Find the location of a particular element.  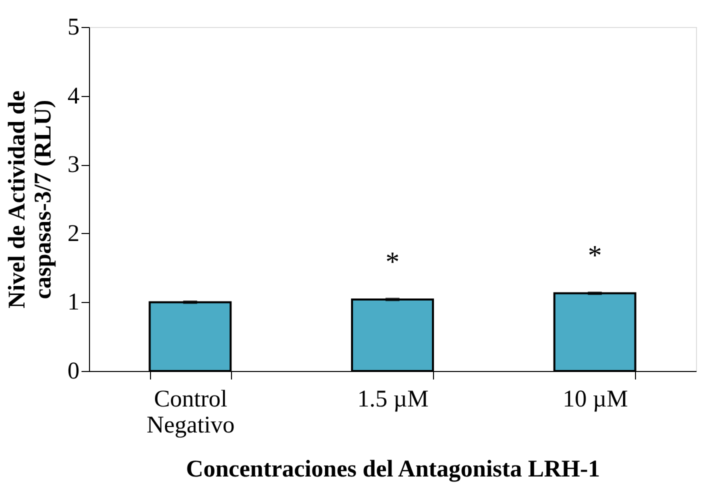

y-tick-label: 1 is located at coordinates (74, 303).